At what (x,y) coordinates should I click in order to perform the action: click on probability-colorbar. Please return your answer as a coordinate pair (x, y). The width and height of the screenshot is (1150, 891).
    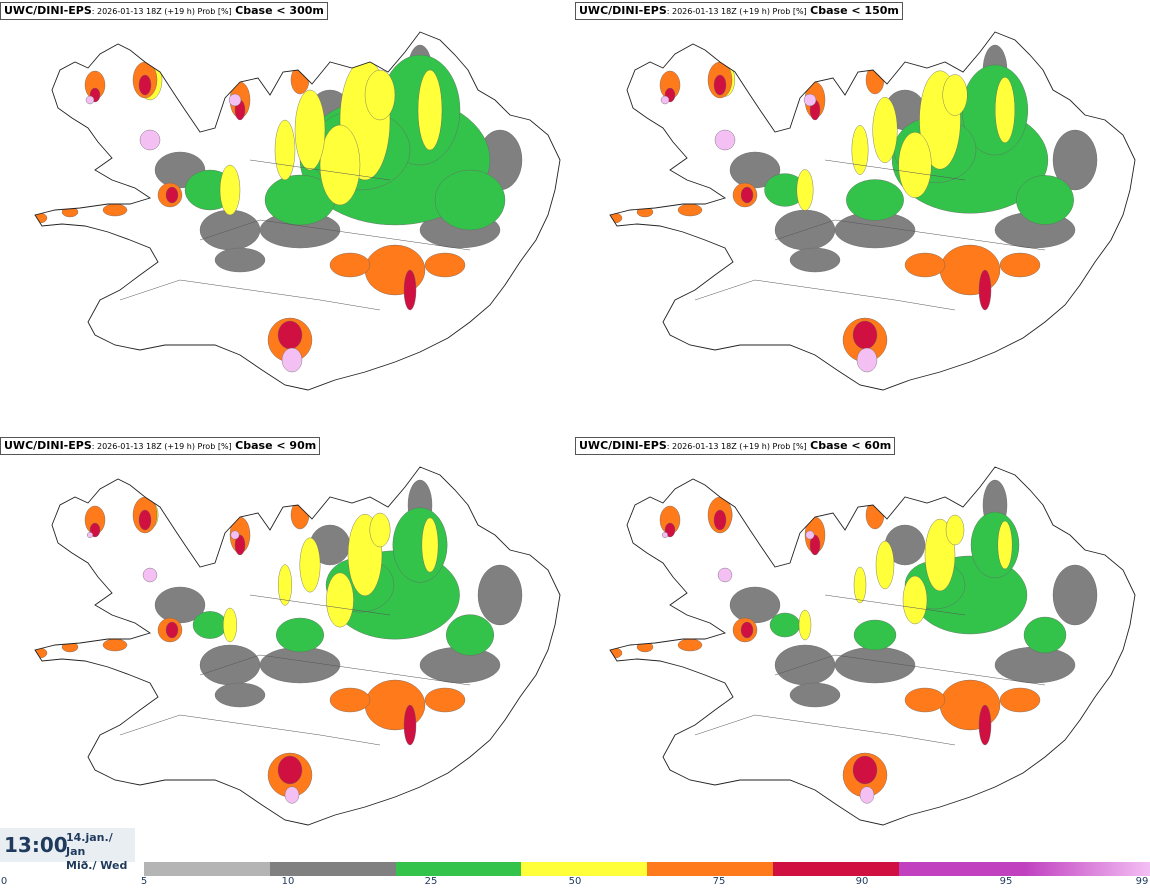
    Looking at the image, I should click on (647, 869).